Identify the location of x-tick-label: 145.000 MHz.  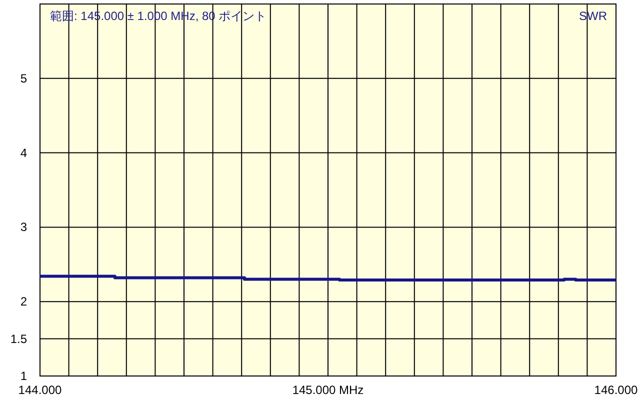
(328, 390).